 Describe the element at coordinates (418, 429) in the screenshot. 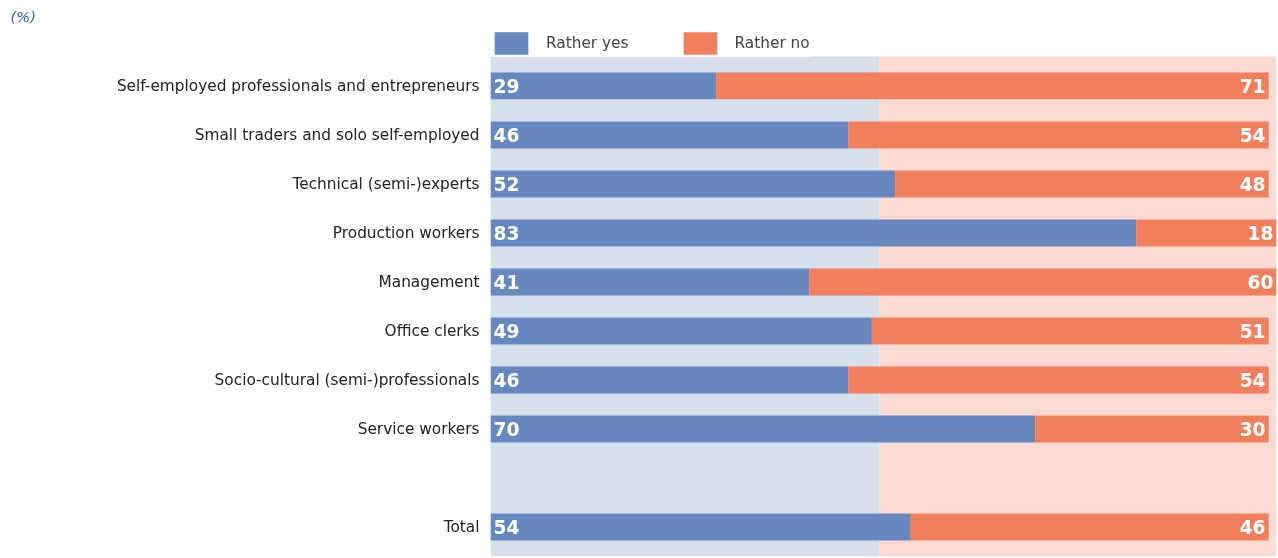

I see `y-tick-label: Service workers` at that location.